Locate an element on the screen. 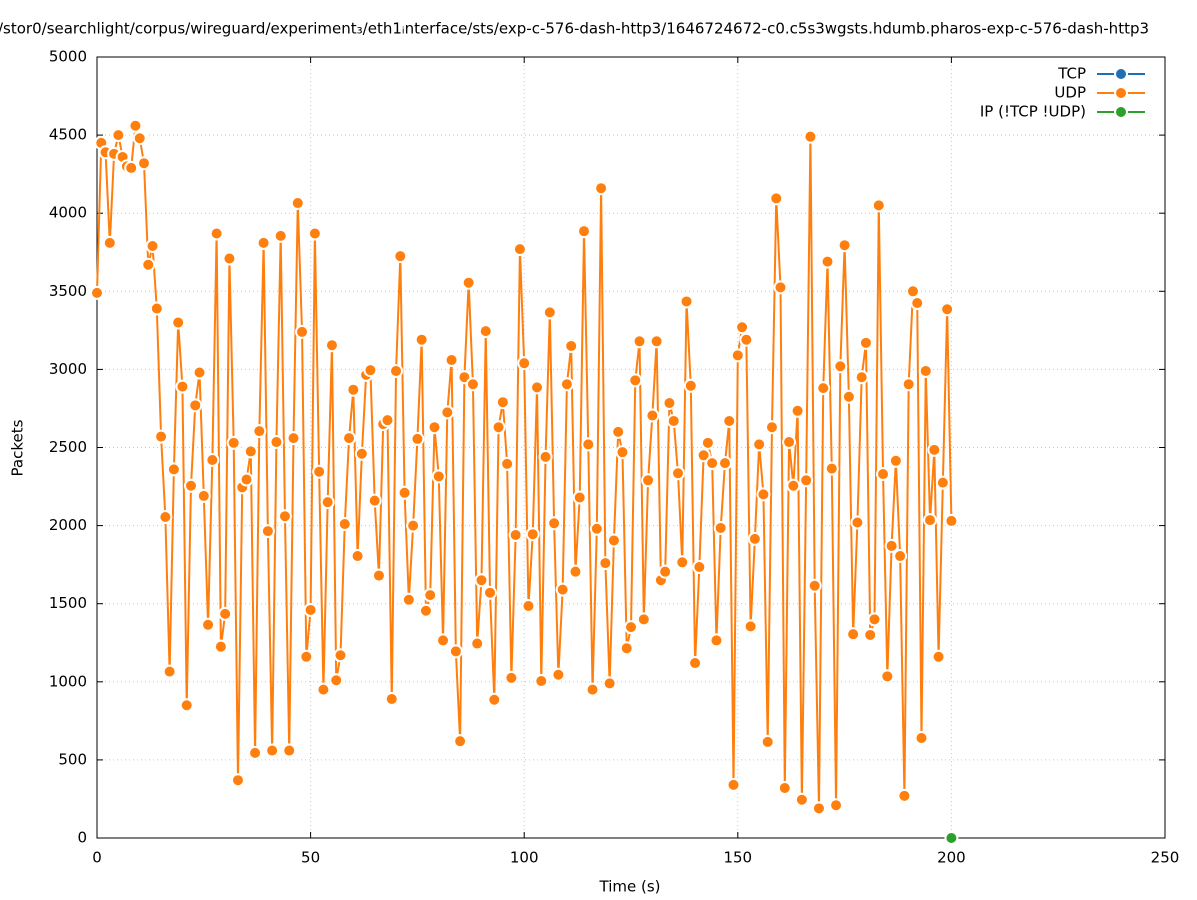 The width and height of the screenshot is (1197, 900). x-tick-label: 100 is located at coordinates (524, 858).